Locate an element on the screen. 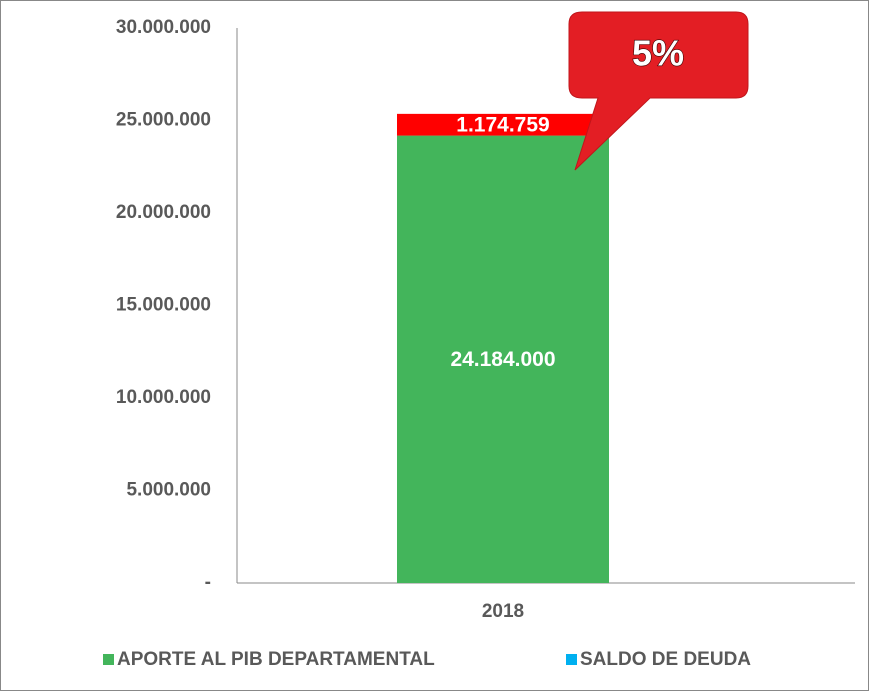 Image resolution: width=870 pixels, height=692 pixels. legend-label: APORTE AL PIB DEPARTAMENTAL is located at coordinates (276, 659).